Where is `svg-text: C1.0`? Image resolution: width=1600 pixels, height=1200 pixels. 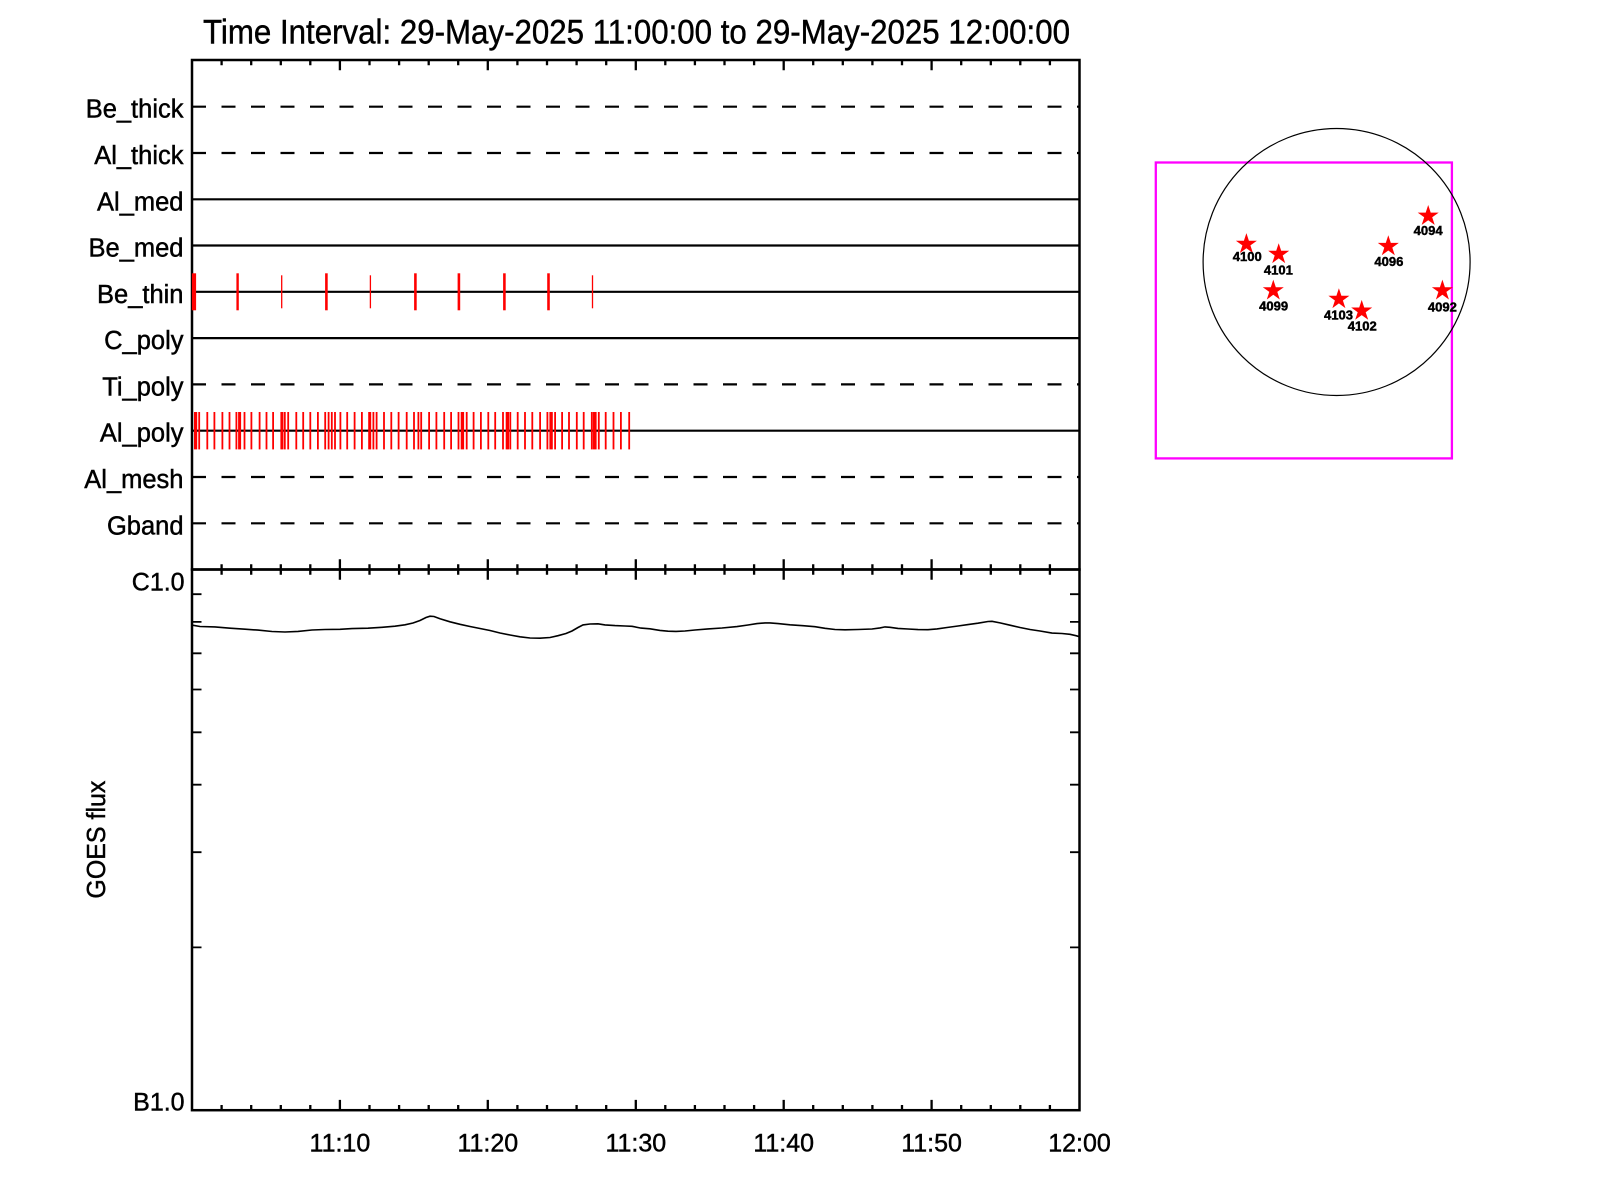 svg-text: C1.0 is located at coordinates (158, 582).